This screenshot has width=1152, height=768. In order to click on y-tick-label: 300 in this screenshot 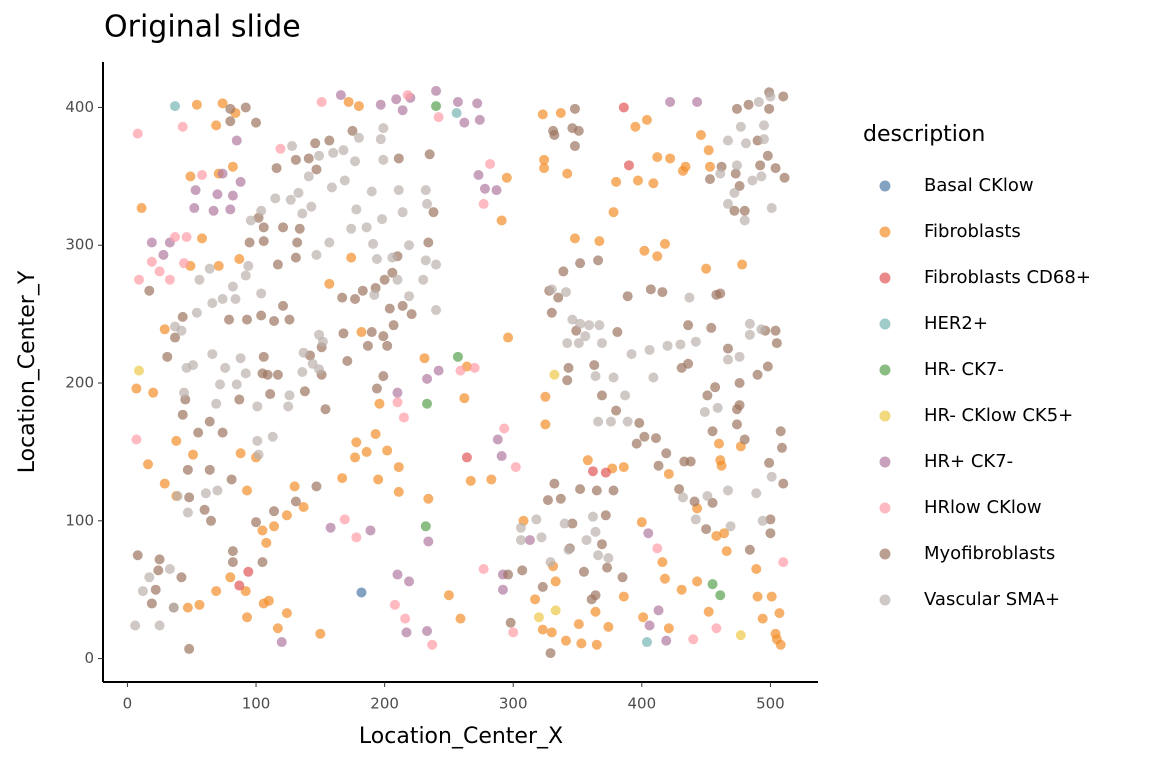, I will do `click(79, 245)`.